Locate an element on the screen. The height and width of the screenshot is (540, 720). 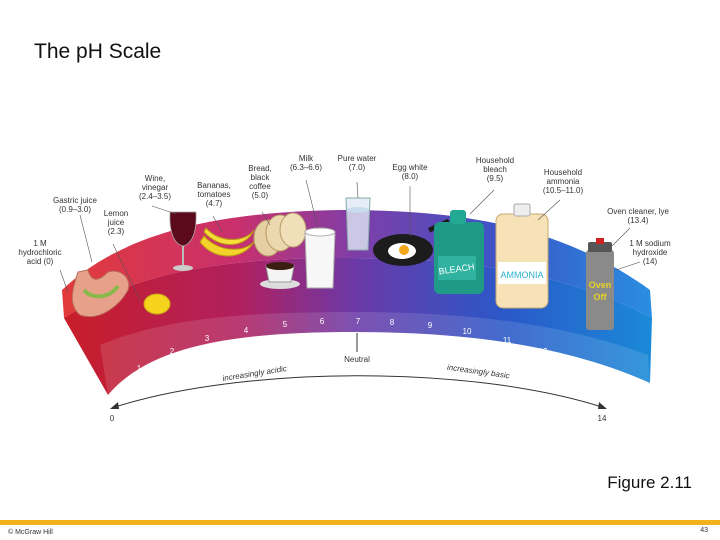
callout-line: Pure water is located at coordinates (357, 158).